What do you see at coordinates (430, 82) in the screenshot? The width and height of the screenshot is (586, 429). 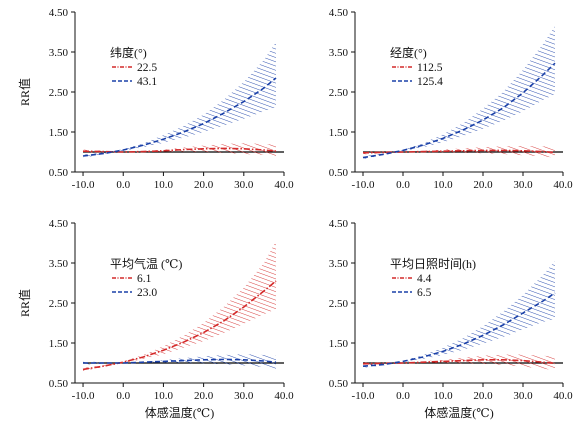 I see `legend-label-2: 125.4` at bounding box center [430, 82].